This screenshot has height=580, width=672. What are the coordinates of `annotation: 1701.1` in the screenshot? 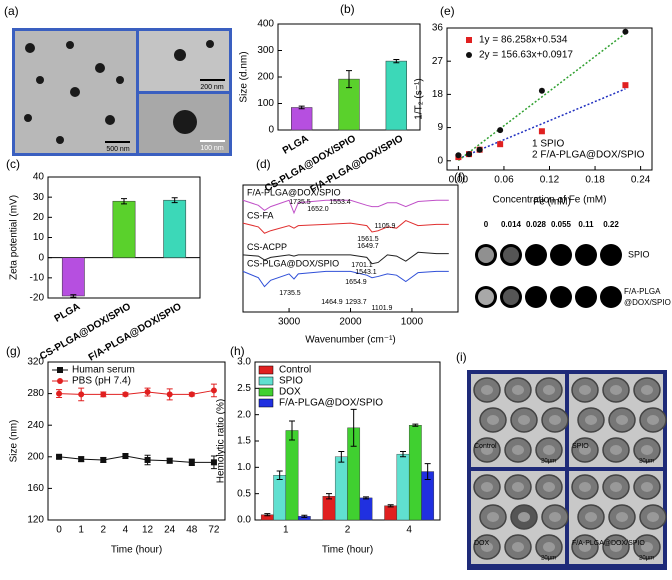 It's located at (362, 265).